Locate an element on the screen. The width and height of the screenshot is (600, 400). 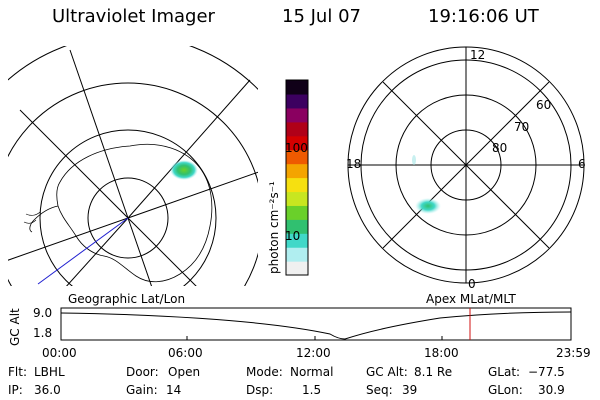
gc-alt-value: 8.1 Re is located at coordinates (433, 372).